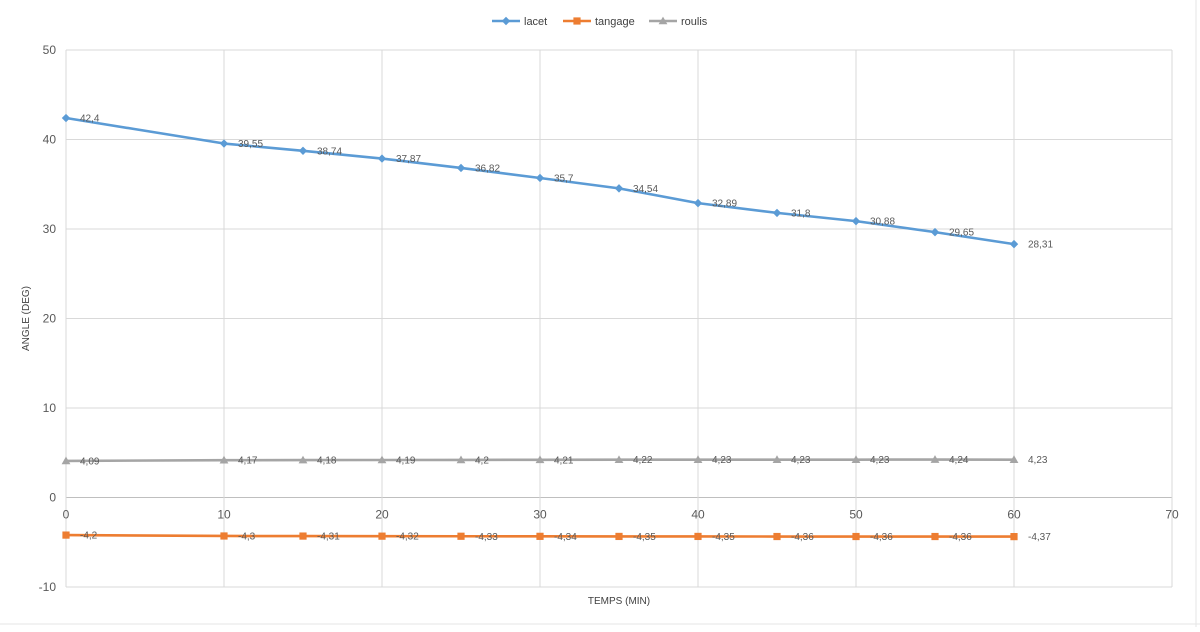 Image resolution: width=1200 pixels, height=632 pixels. What do you see at coordinates (406, 460) in the screenshot?
I see `data-label-roulis: 4,19` at bounding box center [406, 460].